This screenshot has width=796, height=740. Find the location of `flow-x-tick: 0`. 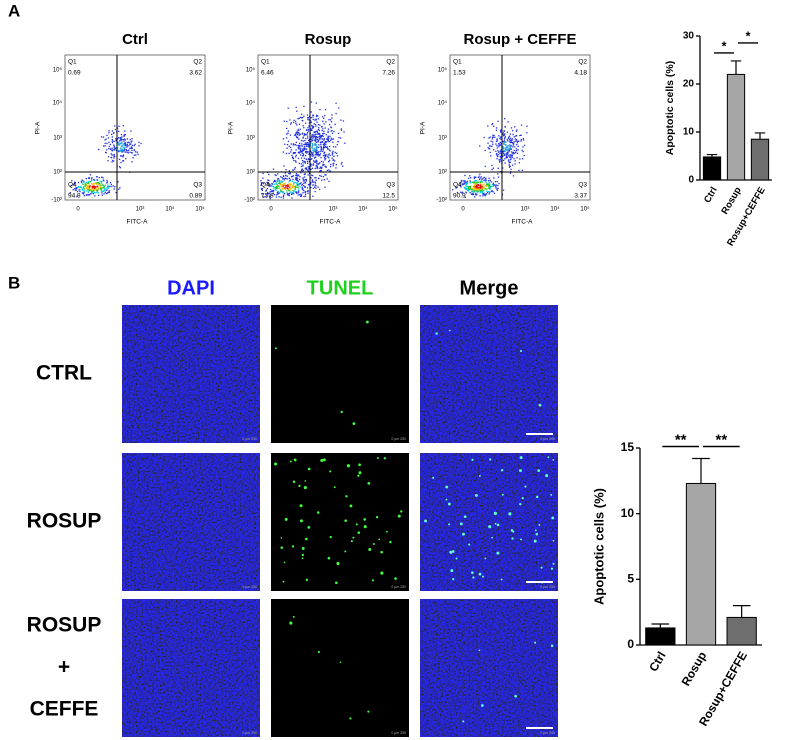

flow-x-tick: 0 is located at coordinates (78, 210).